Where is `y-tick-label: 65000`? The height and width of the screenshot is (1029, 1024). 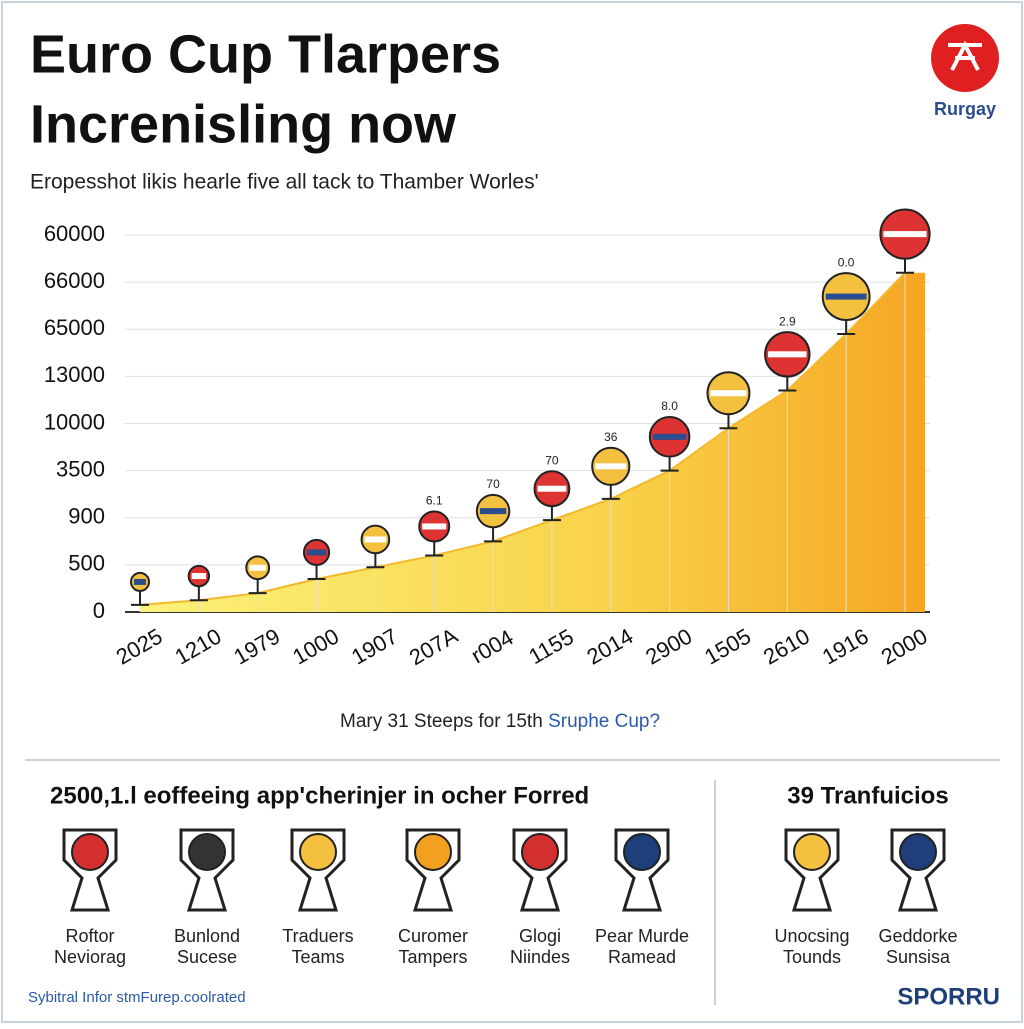 y-tick-label: 65000 is located at coordinates (74, 327).